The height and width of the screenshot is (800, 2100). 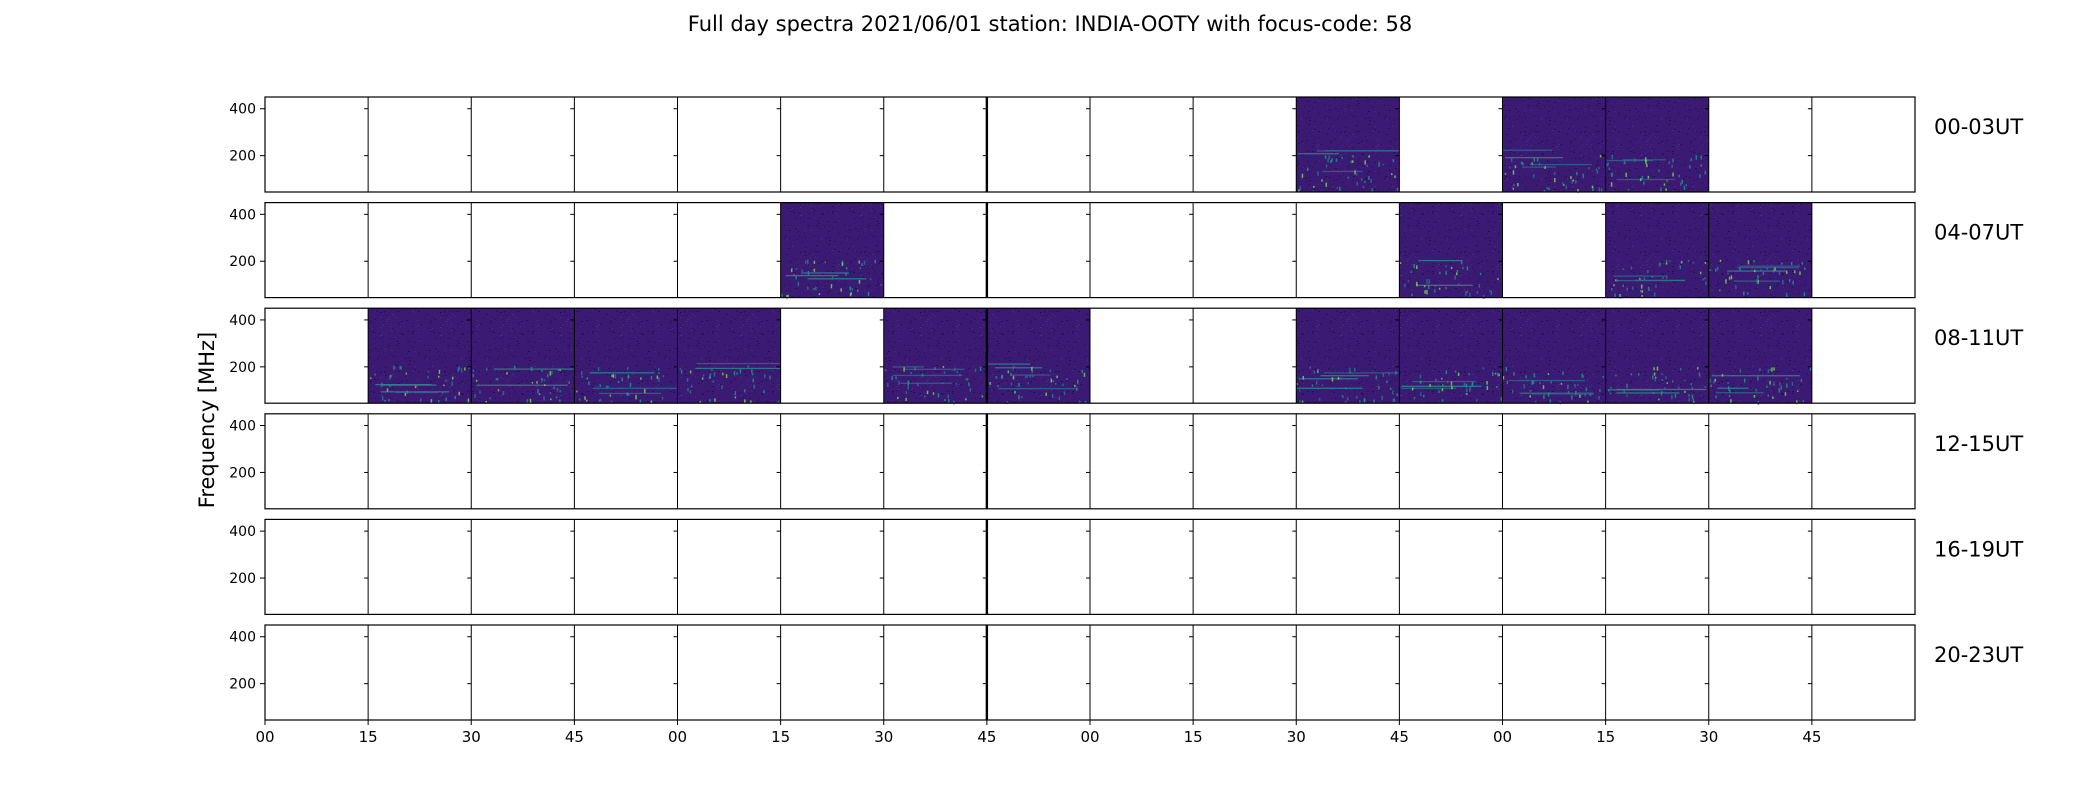 I want to click on row-label: 16-19UT, so click(x=1978, y=549).